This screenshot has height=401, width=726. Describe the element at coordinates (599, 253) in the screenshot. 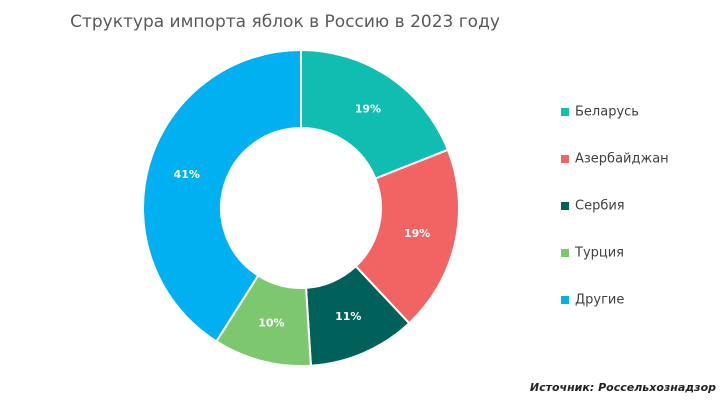

I see `legend-label: Турция` at that location.